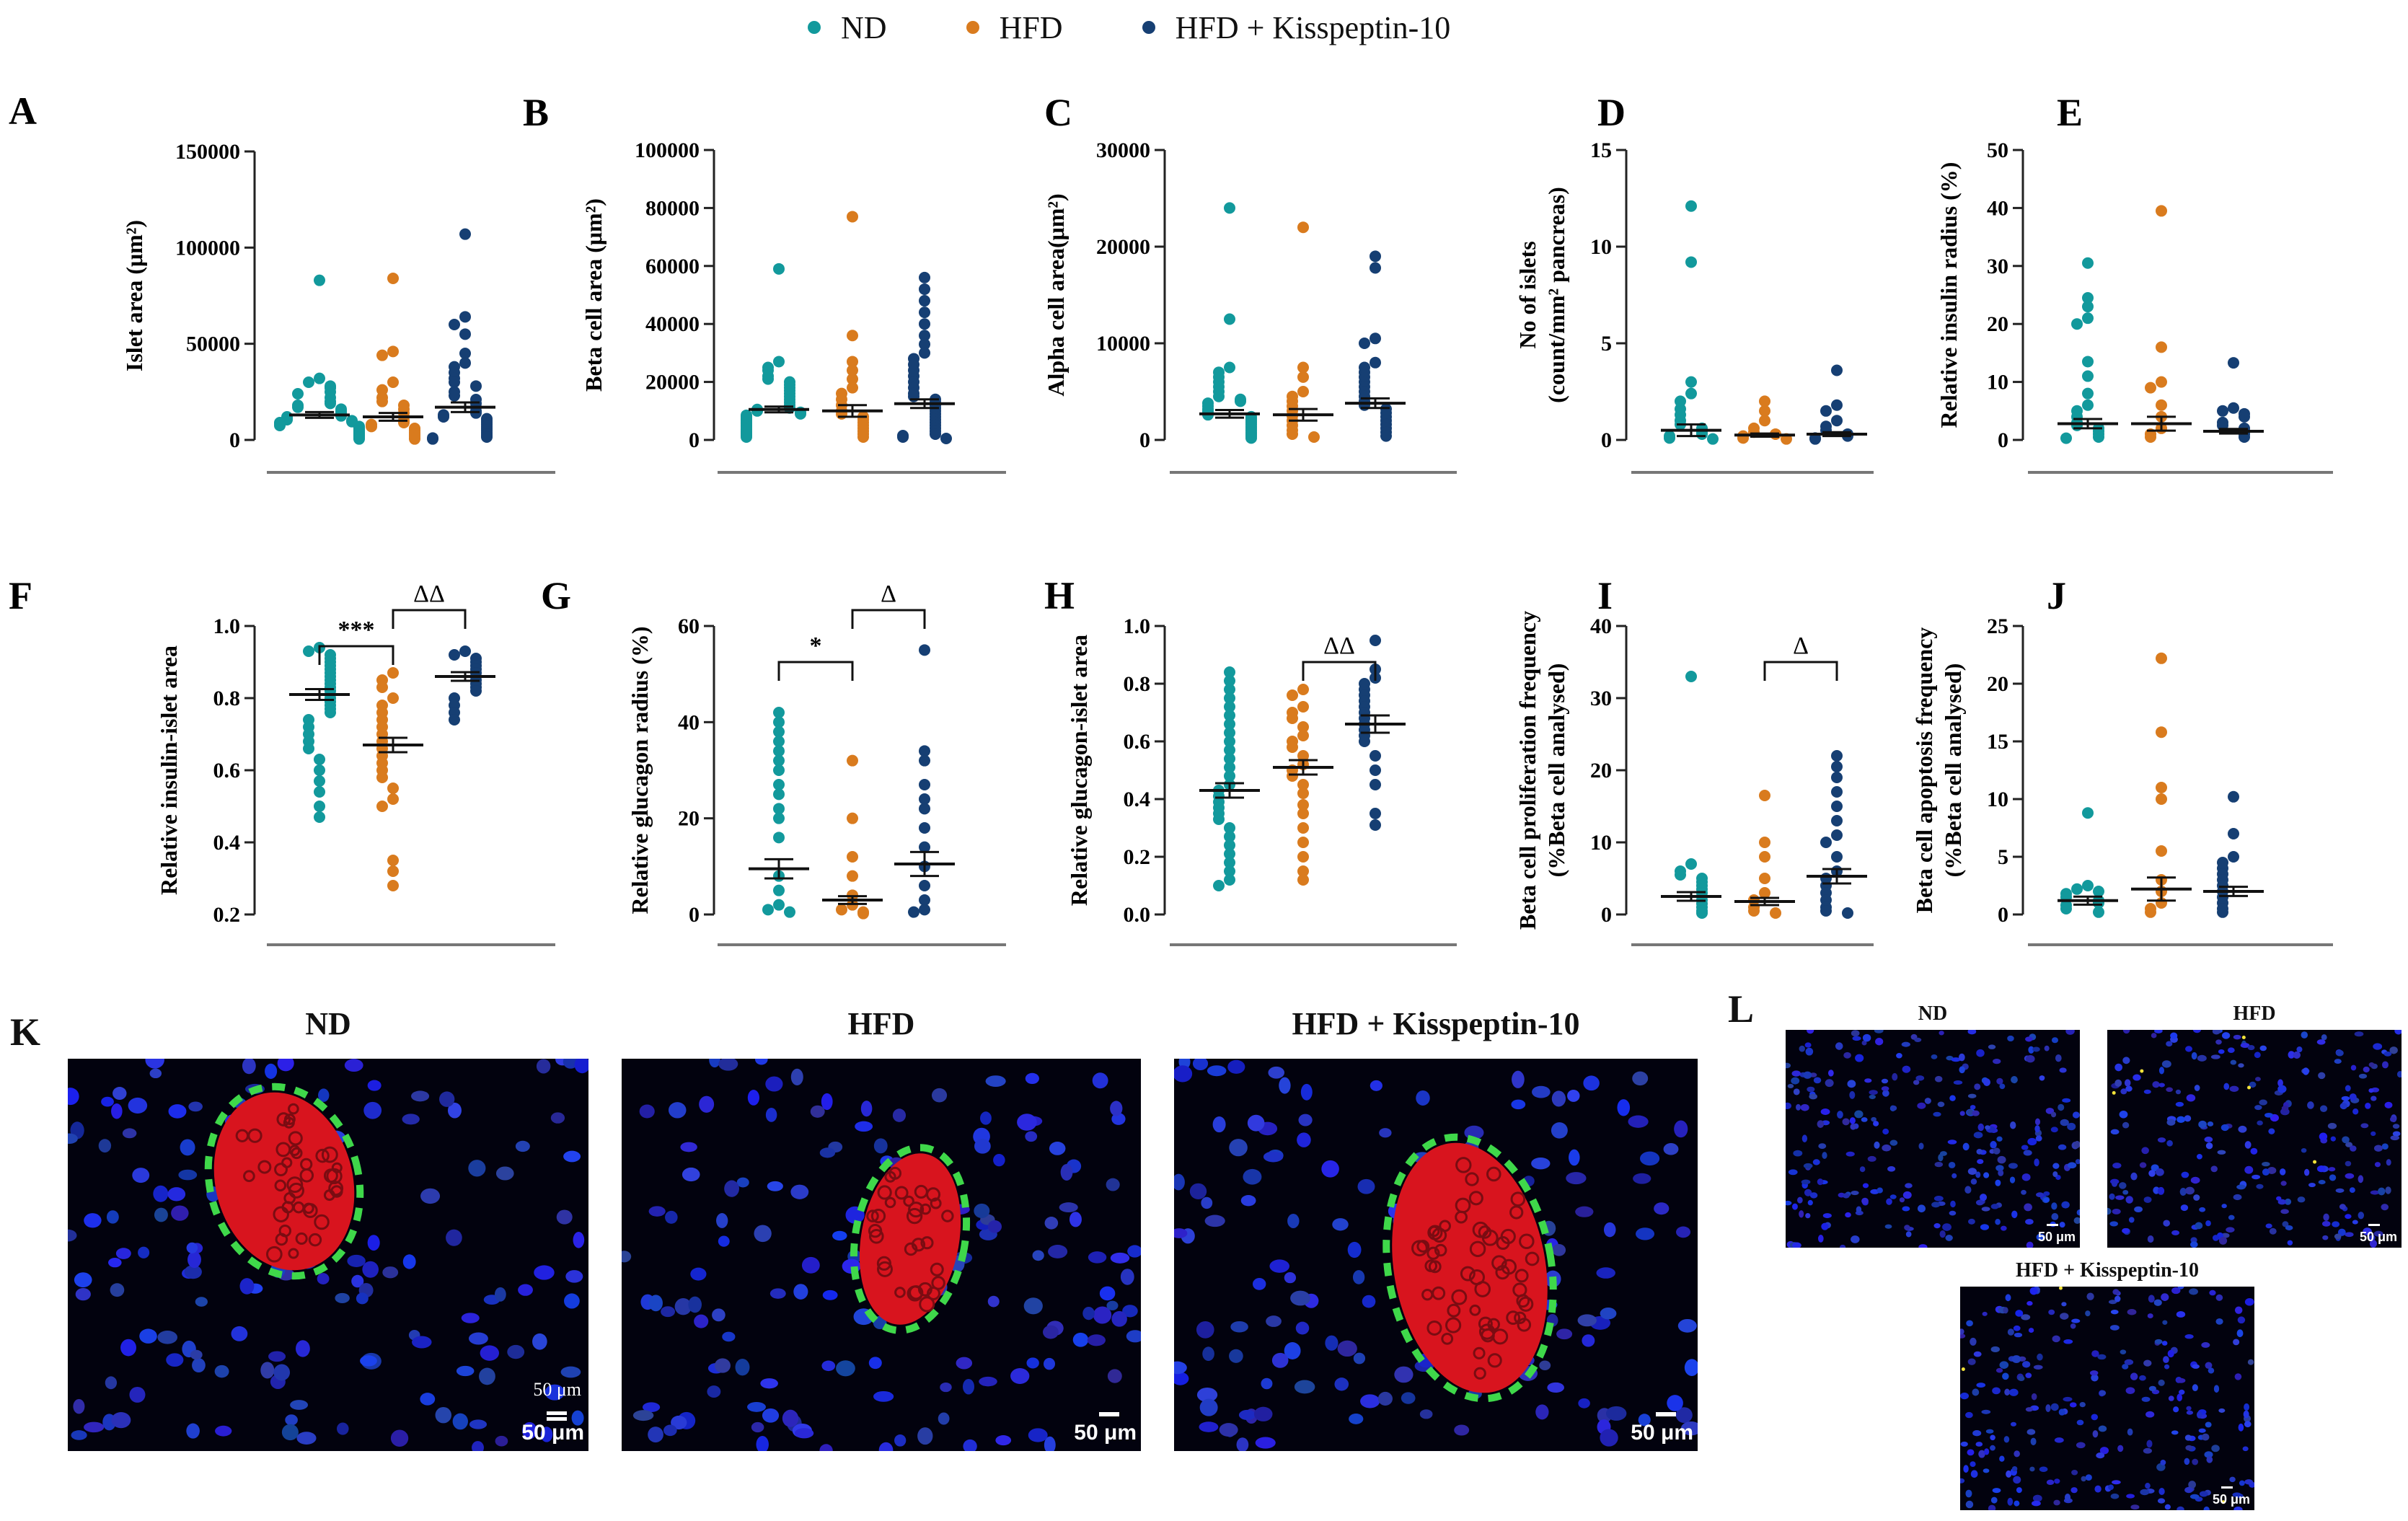 This screenshot has height=1521, width=2408. I want to click on y-tick-label: 0.2, so click(1137, 857).